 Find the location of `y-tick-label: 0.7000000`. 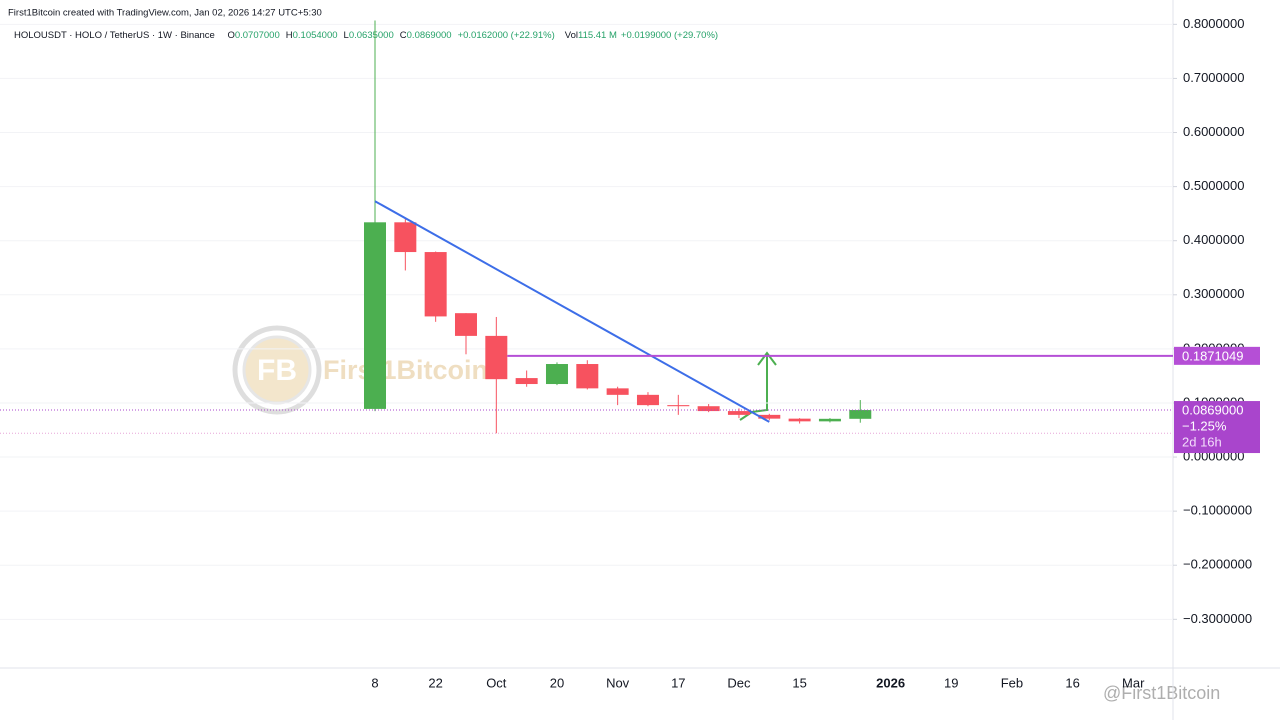

y-tick-label: 0.7000000 is located at coordinates (1213, 77).